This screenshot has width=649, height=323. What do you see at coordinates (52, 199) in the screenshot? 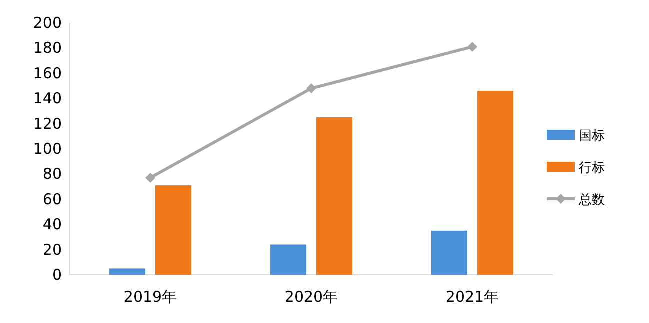
I see `y-tick-label: 60` at bounding box center [52, 199].